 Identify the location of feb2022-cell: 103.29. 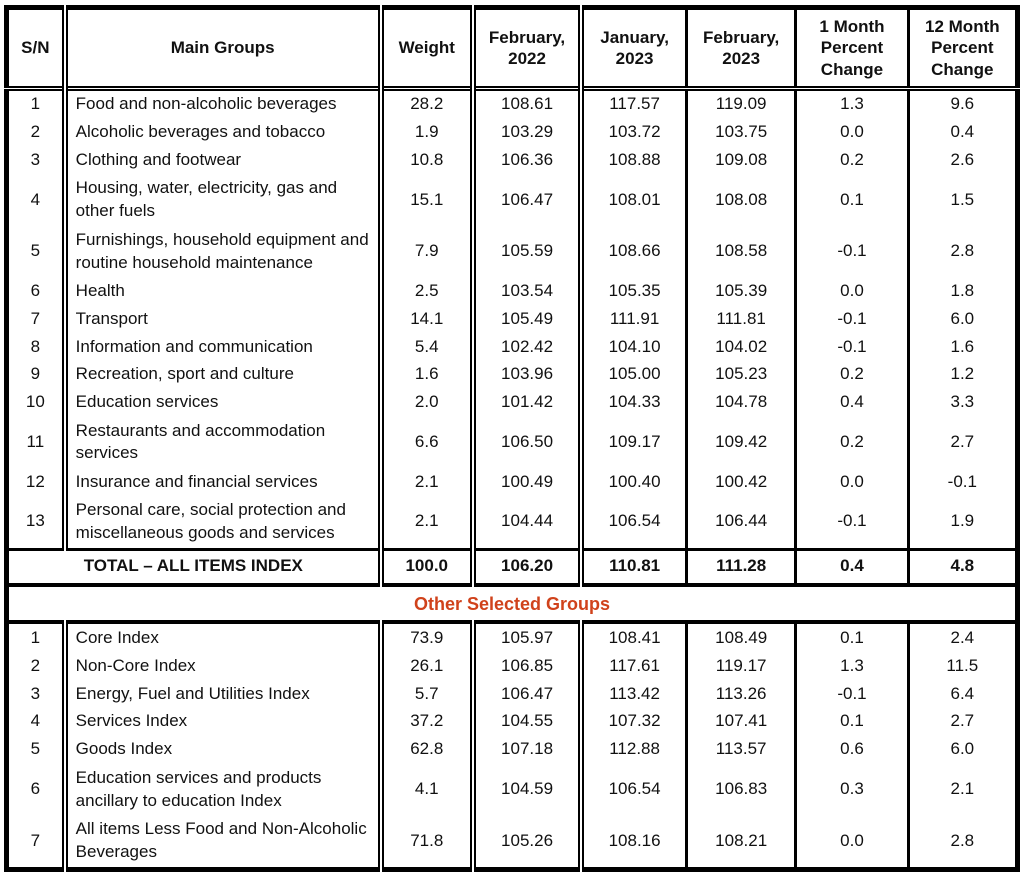
(525, 132).